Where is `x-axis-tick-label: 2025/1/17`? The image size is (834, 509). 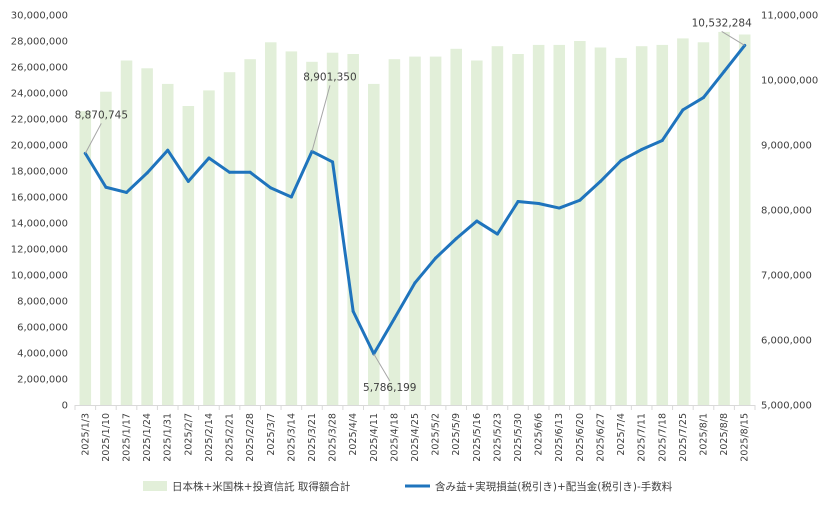 x-axis-tick-label: 2025/1/17 is located at coordinates (127, 437).